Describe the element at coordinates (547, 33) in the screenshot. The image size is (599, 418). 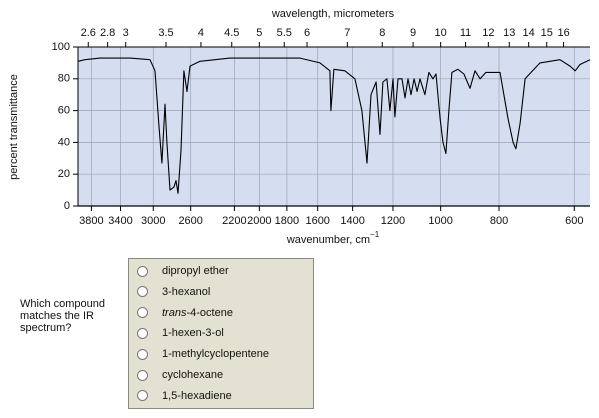
I see `x2-tick-label: 15` at that location.